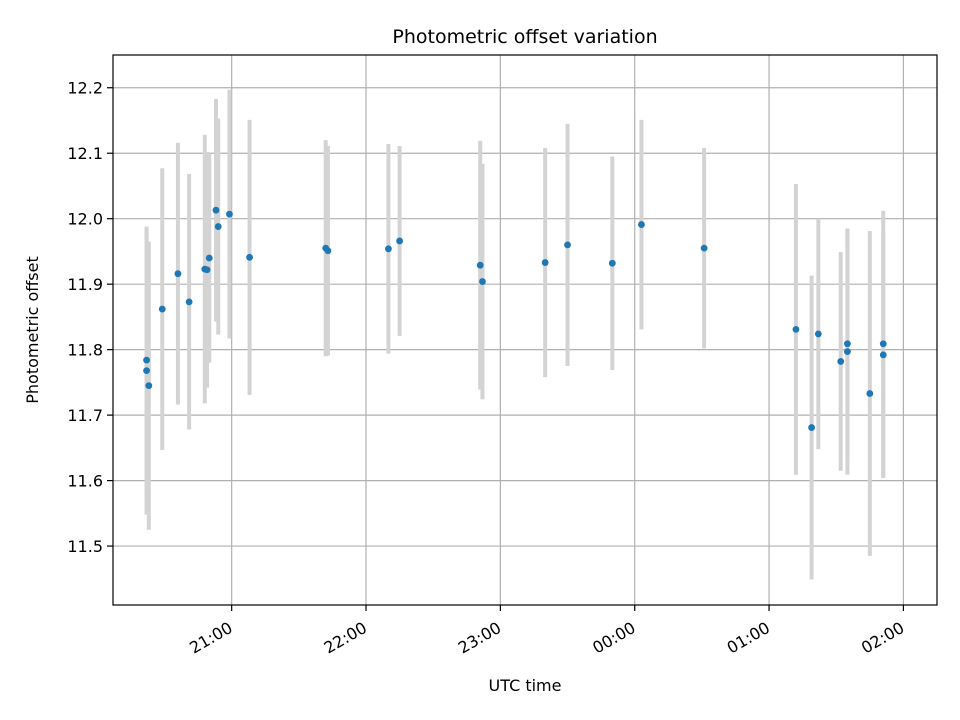 The image size is (960, 720). I want to click on y-tick-label: 11.8, so click(85, 350).